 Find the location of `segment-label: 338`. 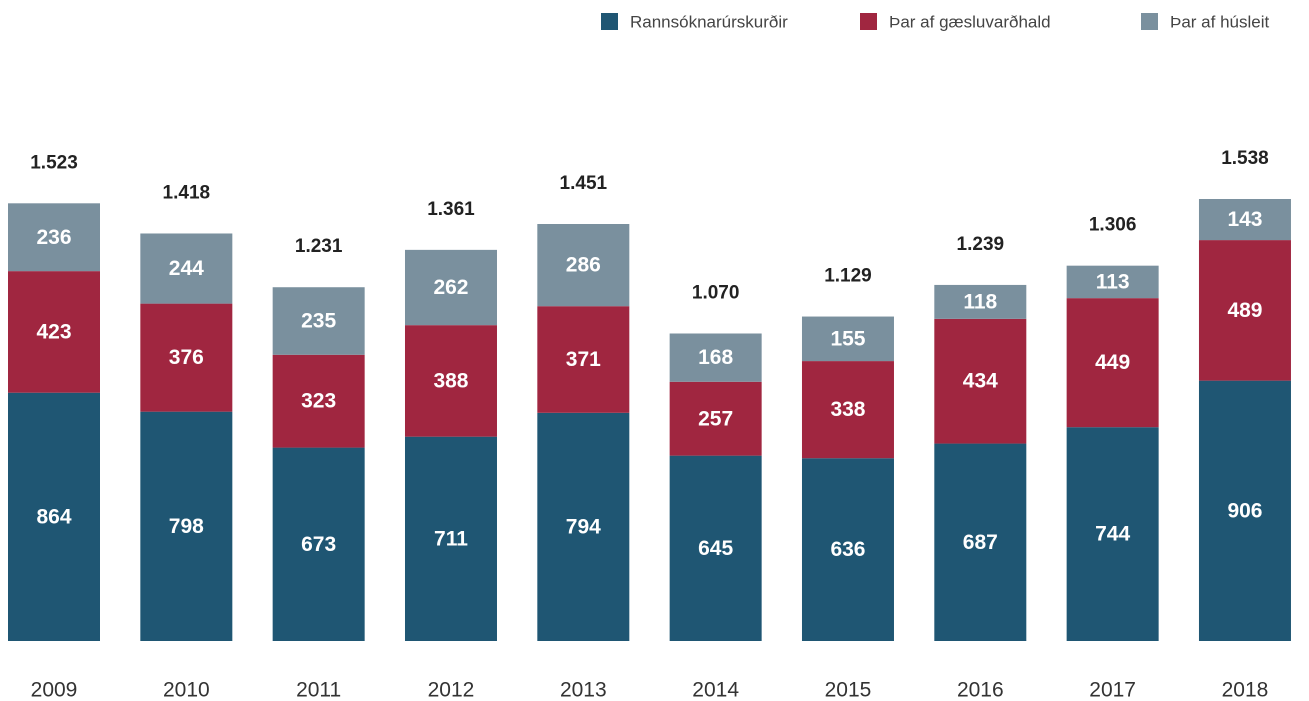

segment-label: 338 is located at coordinates (847, 409).